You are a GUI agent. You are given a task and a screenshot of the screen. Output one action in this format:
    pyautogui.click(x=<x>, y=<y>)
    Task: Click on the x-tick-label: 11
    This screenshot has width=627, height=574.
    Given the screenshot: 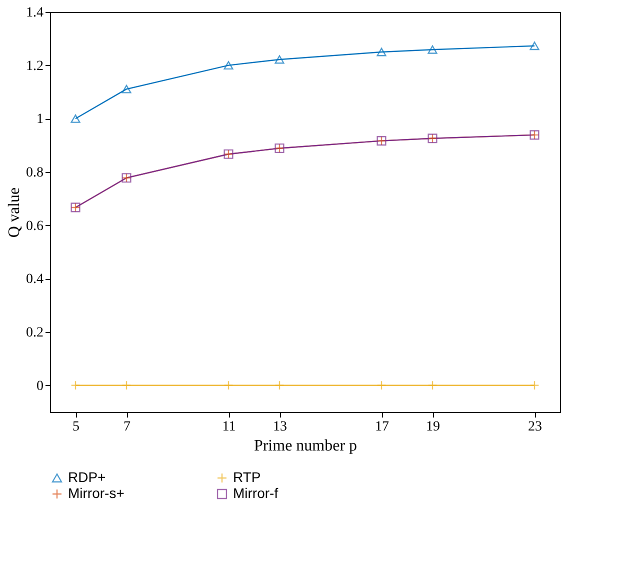 What is the action you would take?
    pyautogui.click(x=229, y=427)
    